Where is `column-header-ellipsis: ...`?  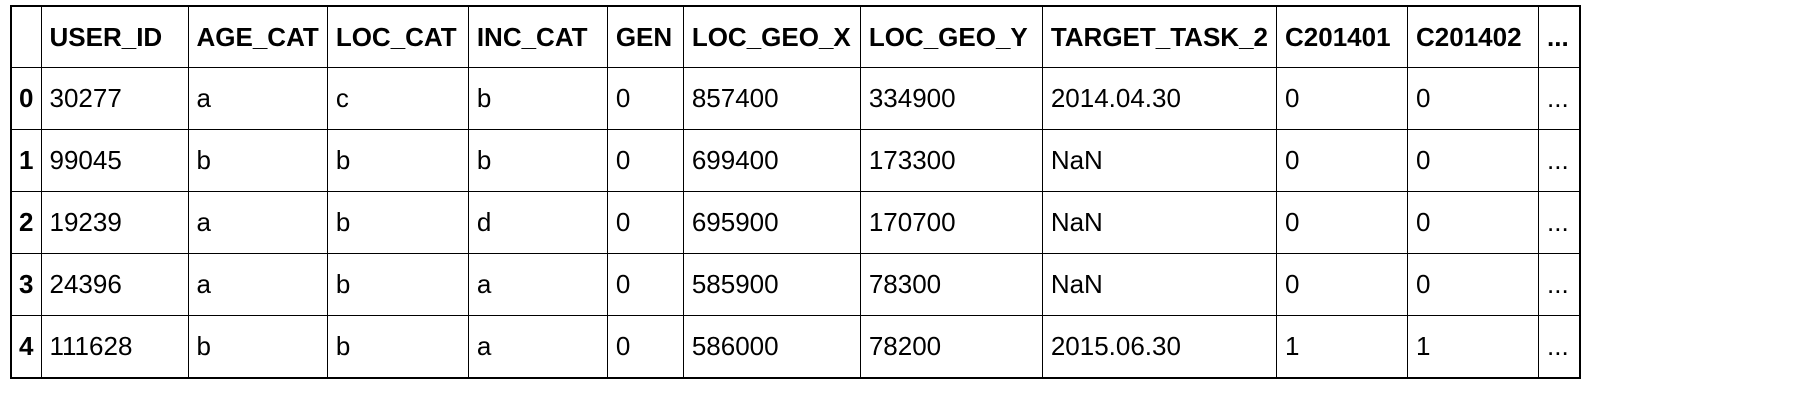
column-header-ellipsis: ... is located at coordinates (1559, 36).